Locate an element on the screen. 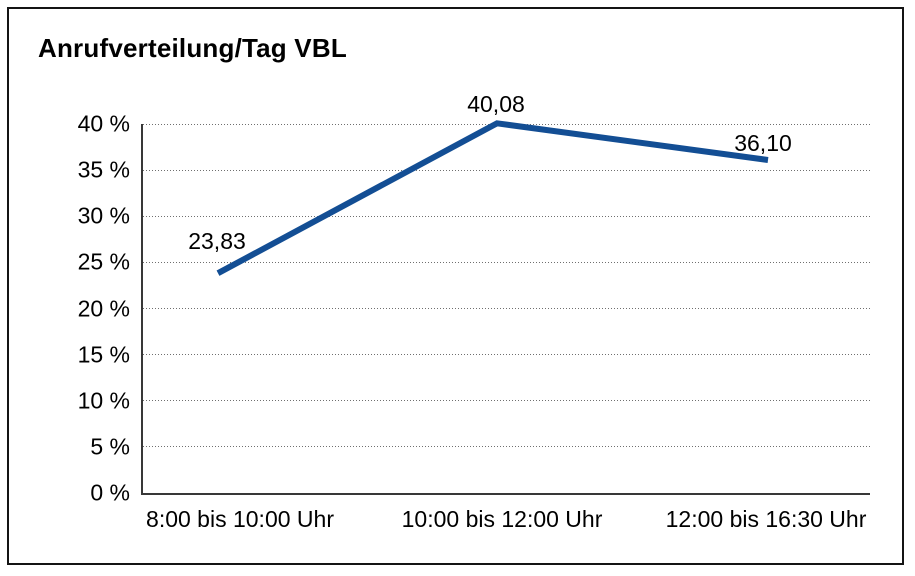 Image resolution: width=915 pixels, height=576 pixels. y-tick-label: 25 % is located at coordinates (103, 261).